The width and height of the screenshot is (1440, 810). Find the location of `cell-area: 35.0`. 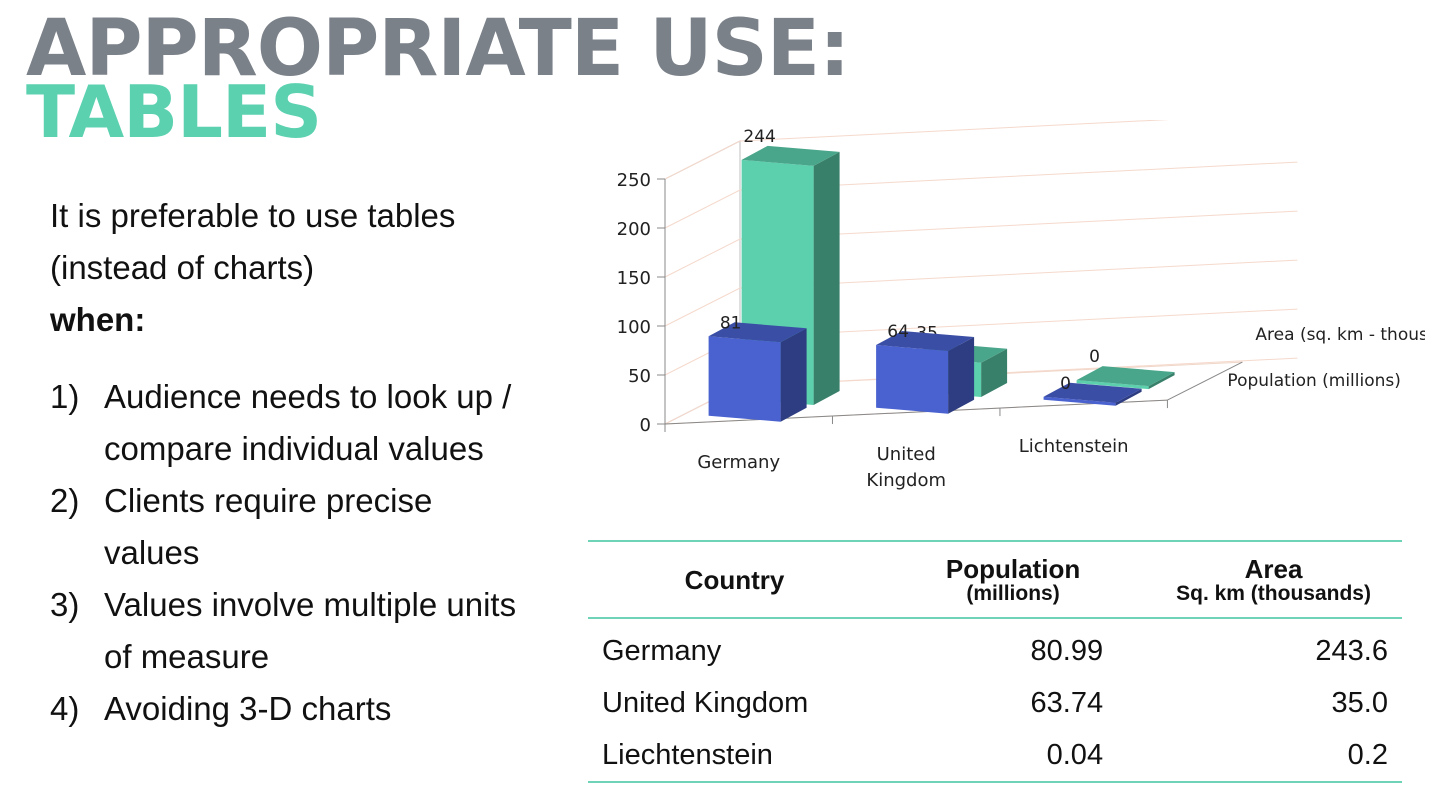

cell-area: 35.0 is located at coordinates (1359, 702).